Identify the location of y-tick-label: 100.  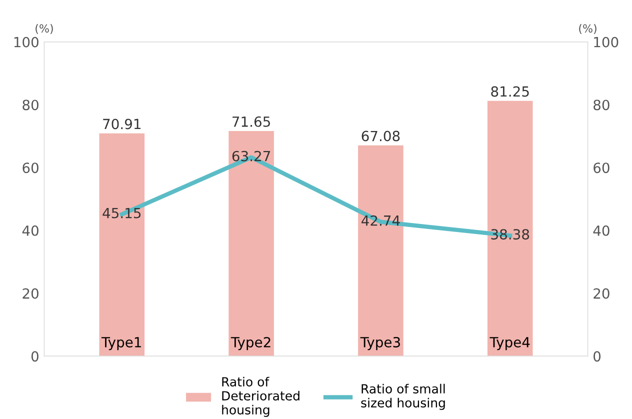
(26, 42).